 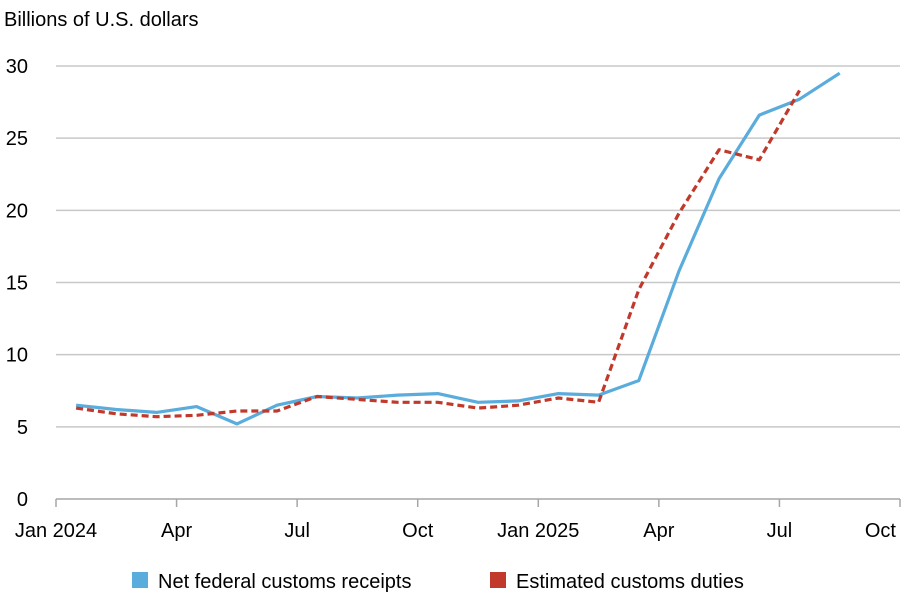 I want to click on y-tick-label: 25, so click(x=17, y=139).